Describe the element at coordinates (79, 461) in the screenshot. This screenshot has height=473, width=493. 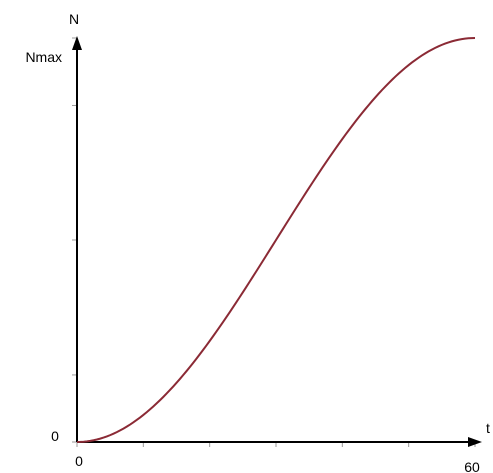
I see `x-axis-origin-label: 0` at that location.